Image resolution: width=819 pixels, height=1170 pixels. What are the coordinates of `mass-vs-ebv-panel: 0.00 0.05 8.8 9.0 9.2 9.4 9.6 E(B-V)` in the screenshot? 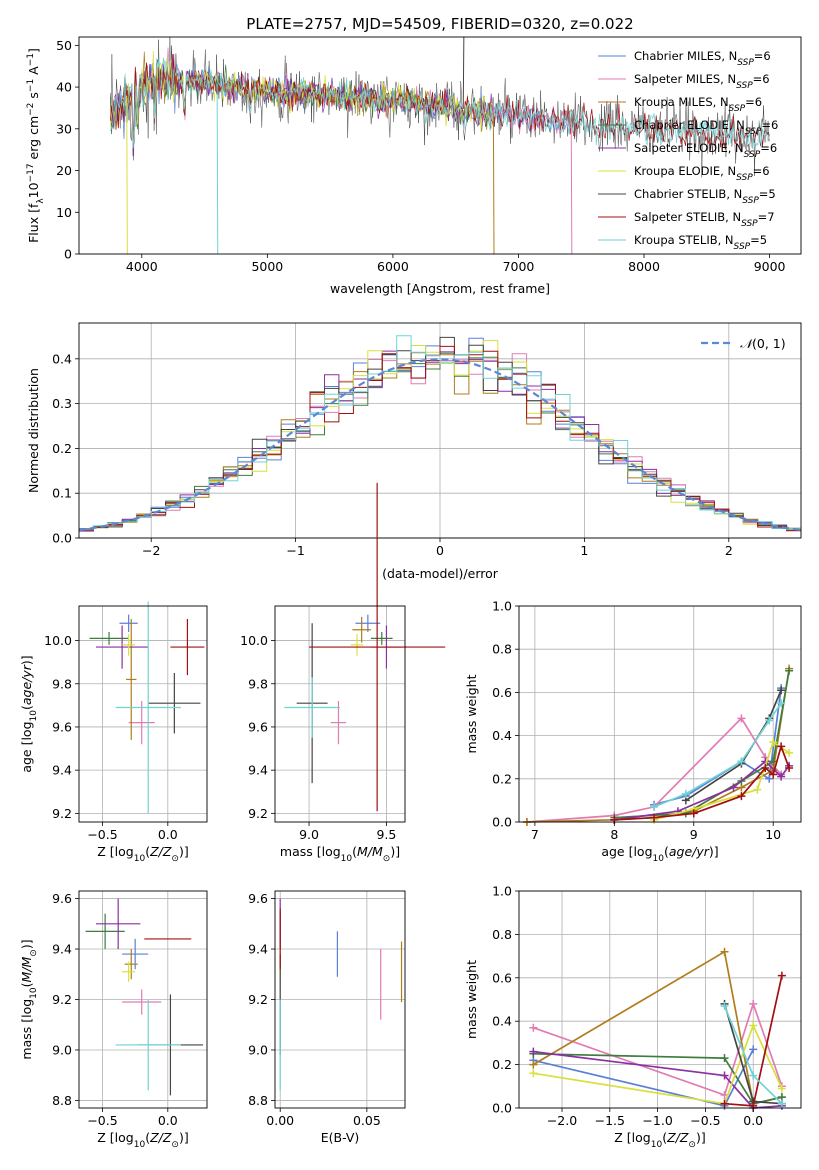 It's located at (327, 1017).